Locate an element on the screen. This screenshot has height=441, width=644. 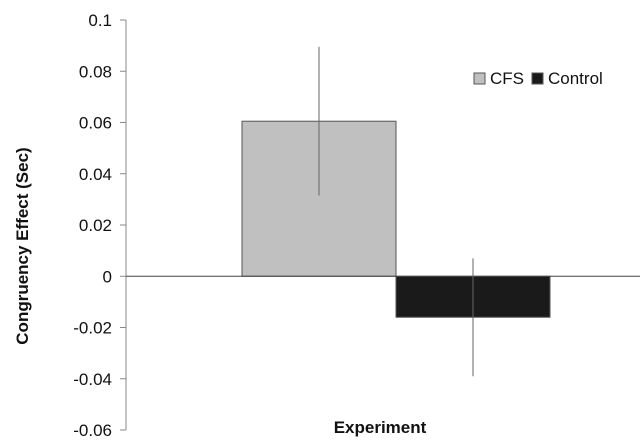
y-tick-label: 0.06 is located at coordinates (95, 123).